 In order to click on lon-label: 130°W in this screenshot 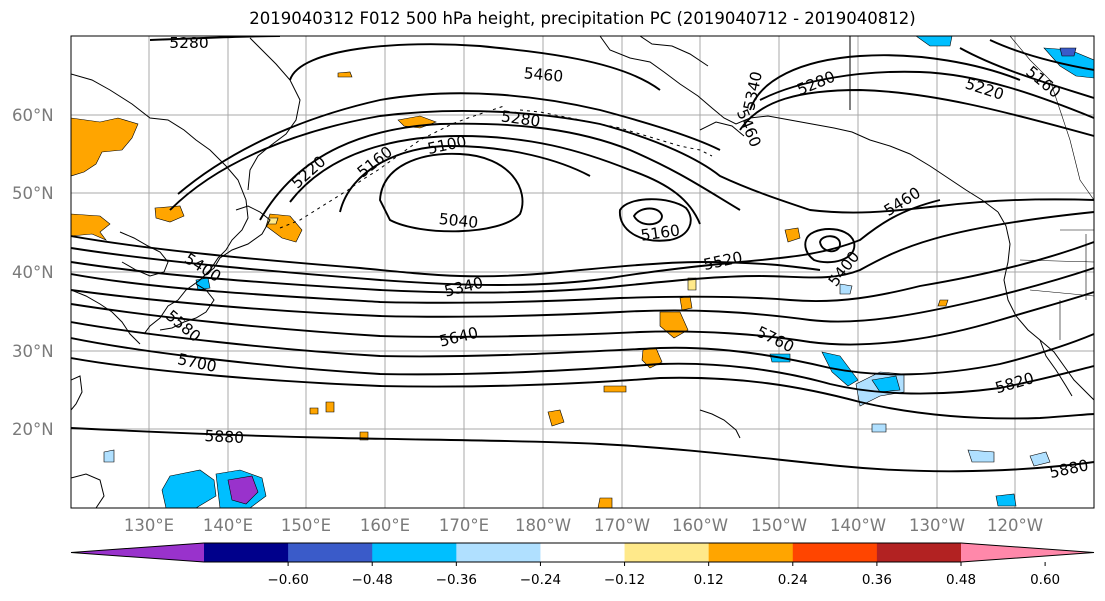, I will do `click(937, 525)`.